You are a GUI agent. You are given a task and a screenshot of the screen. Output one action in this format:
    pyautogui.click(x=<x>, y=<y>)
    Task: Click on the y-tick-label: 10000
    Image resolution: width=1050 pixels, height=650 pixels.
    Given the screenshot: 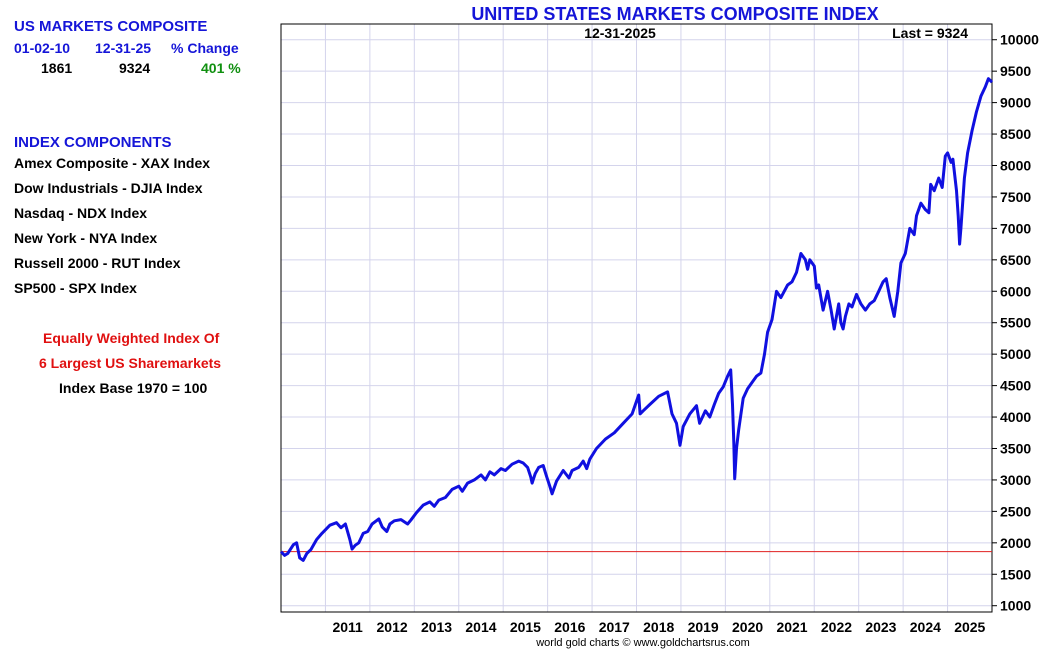 What is the action you would take?
    pyautogui.click(x=1019, y=40)
    